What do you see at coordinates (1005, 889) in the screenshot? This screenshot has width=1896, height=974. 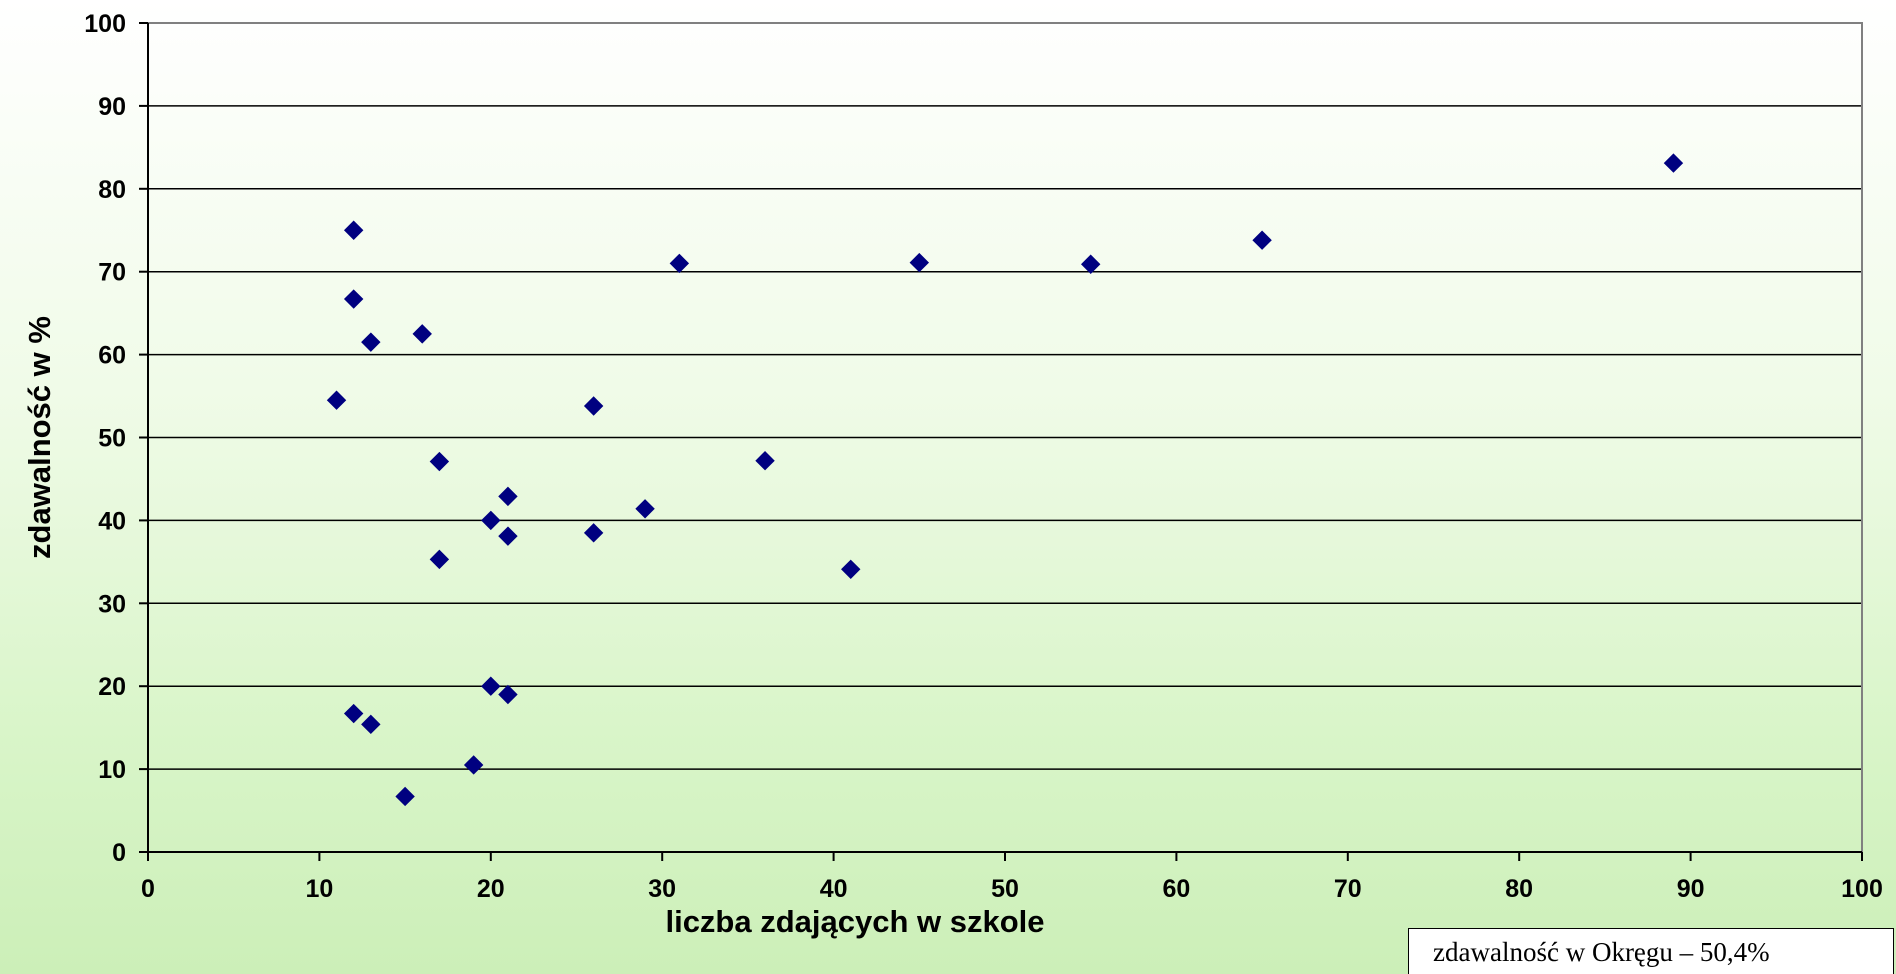 I see `x-tick-label: 50` at bounding box center [1005, 889].